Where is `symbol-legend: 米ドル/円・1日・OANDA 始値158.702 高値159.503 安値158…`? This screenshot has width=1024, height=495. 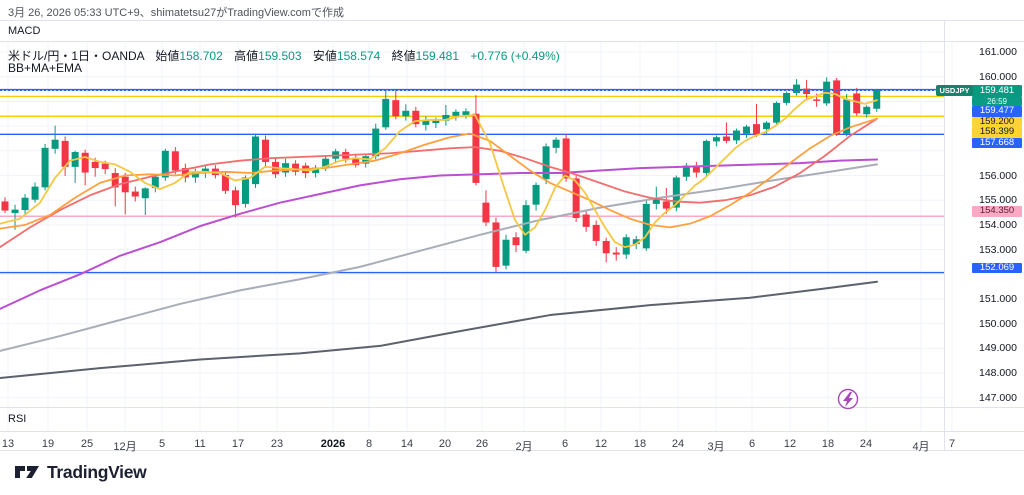 symbol-legend: 米ドル/円・1日・OANDA 始値158.702 高値159.503 安値158… is located at coordinates (284, 55).